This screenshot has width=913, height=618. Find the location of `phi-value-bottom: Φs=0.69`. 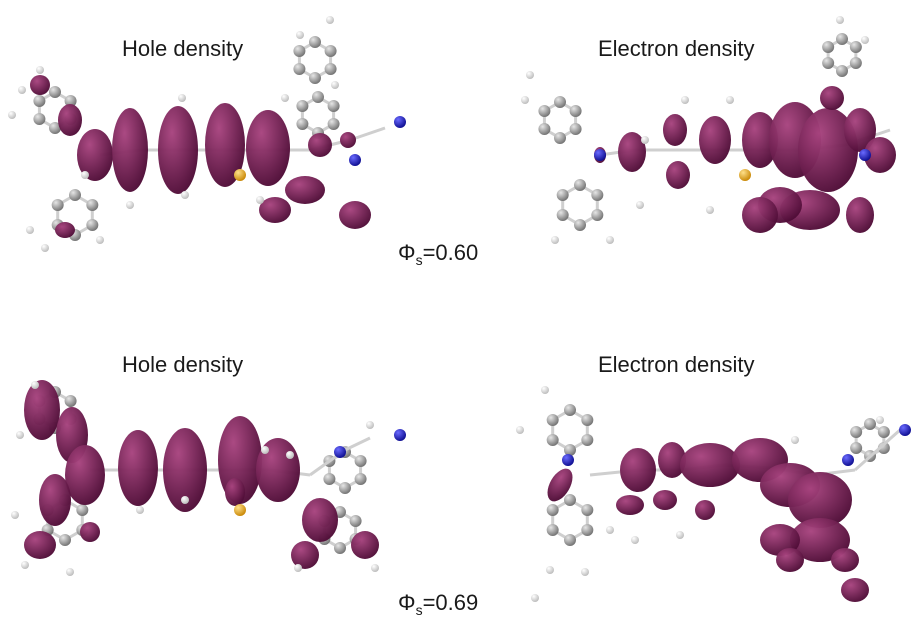

phi-value-bottom: Φs=0.69 is located at coordinates (438, 604).